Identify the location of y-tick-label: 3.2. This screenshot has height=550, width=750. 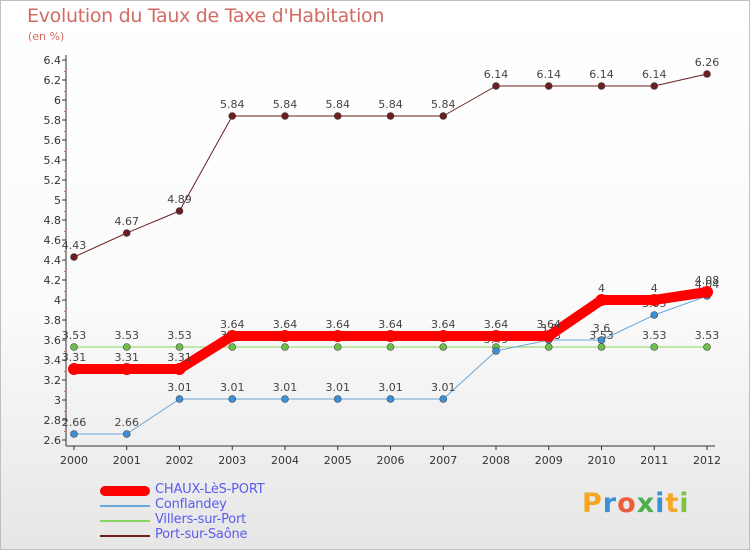
(53, 380).